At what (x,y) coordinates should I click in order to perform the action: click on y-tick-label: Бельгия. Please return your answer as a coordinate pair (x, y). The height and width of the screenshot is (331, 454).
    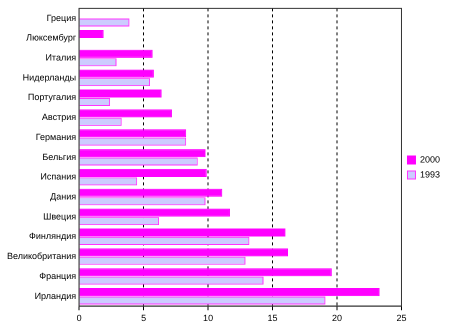
    Looking at the image, I should click on (59, 157).